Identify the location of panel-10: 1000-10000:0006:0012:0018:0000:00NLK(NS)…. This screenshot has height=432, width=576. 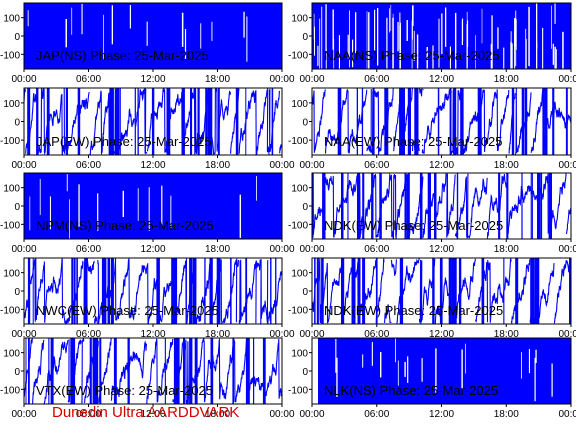
(432, 378).